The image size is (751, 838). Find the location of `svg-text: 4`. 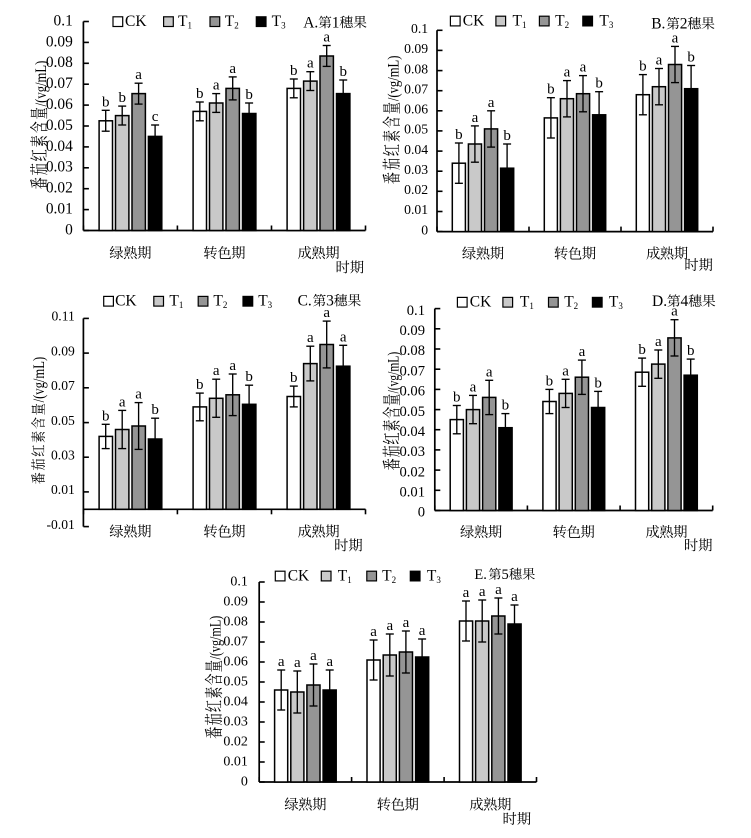

svg-text: 4 is located at coordinates (685, 301).